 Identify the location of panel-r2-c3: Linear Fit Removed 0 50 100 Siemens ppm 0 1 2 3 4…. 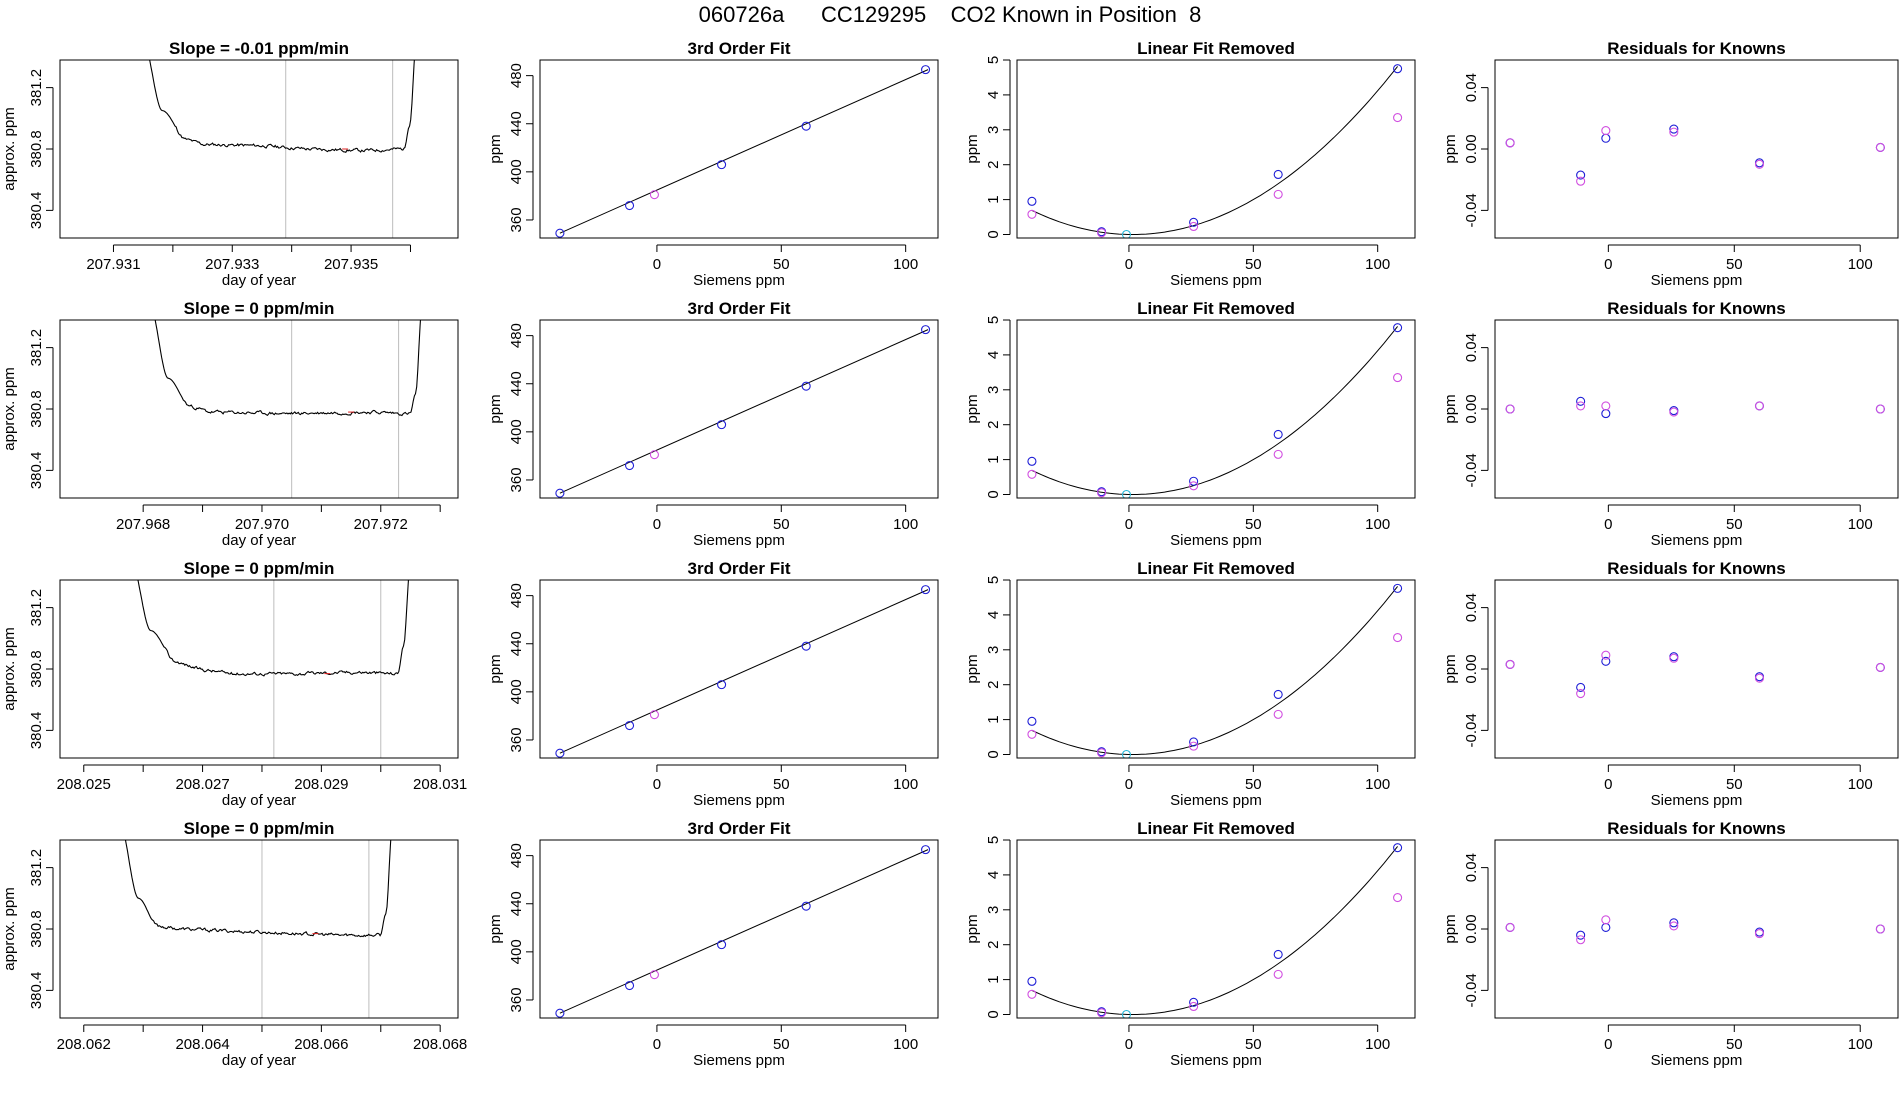
(1190, 424).